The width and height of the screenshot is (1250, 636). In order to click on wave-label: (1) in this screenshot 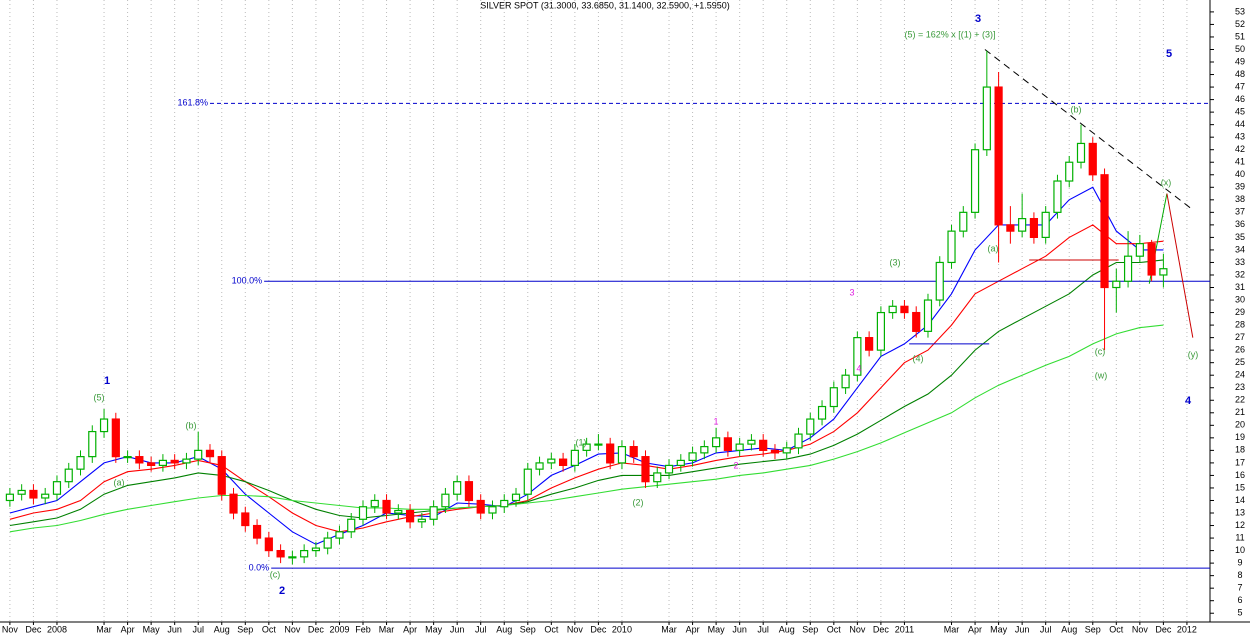, I will do `click(581, 442)`.